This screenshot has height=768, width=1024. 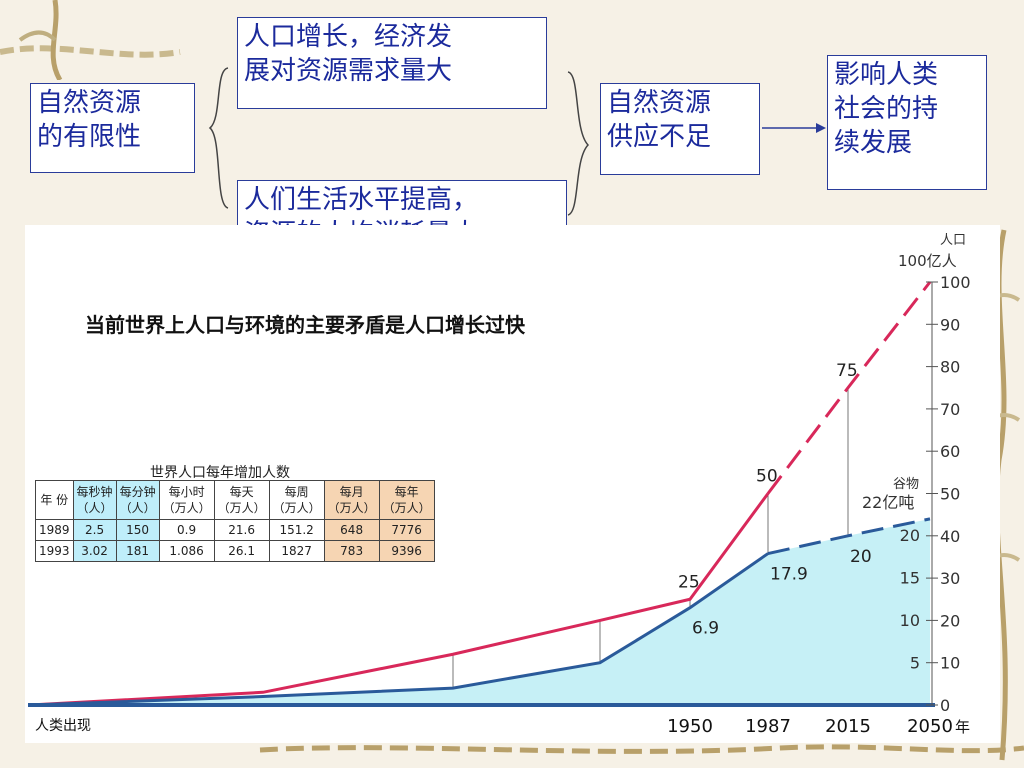 I want to click on table-header-cell: 每分钟 （人）, so click(x=137, y=500).